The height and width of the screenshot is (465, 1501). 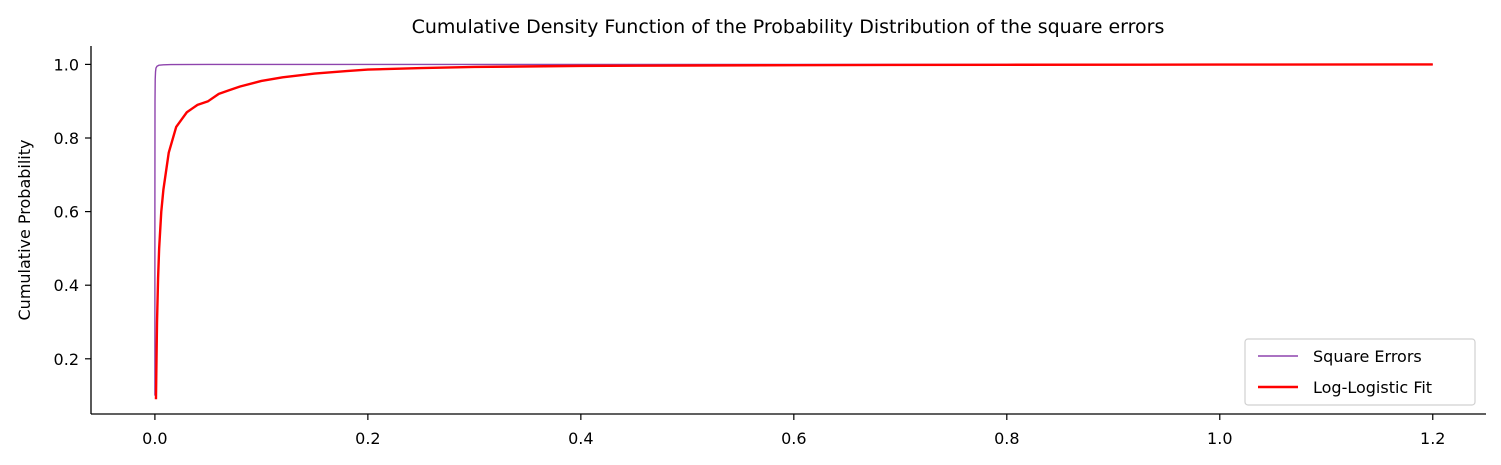 What do you see at coordinates (367, 438) in the screenshot?
I see `x-tick-label: 0.2` at bounding box center [367, 438].